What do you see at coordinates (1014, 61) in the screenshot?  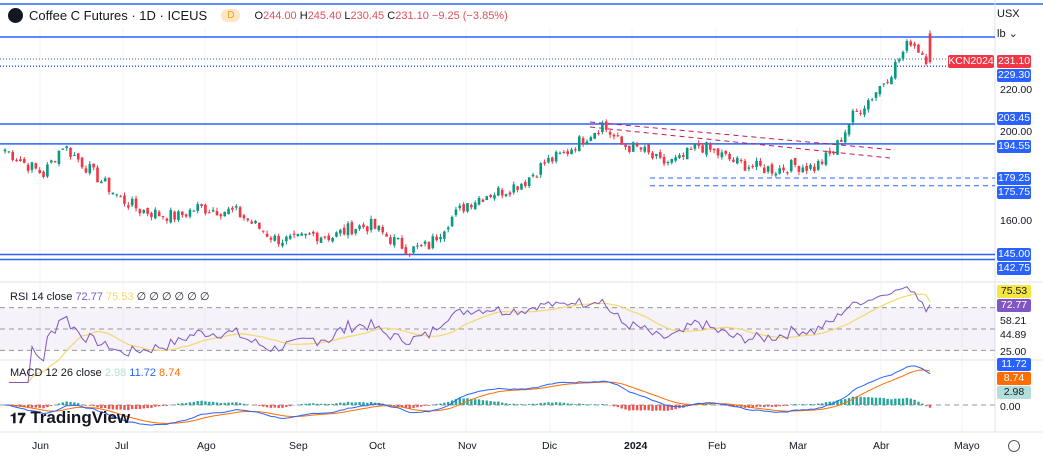 I see `last-price-label: 231.10` at bounding box center [1014, 61].